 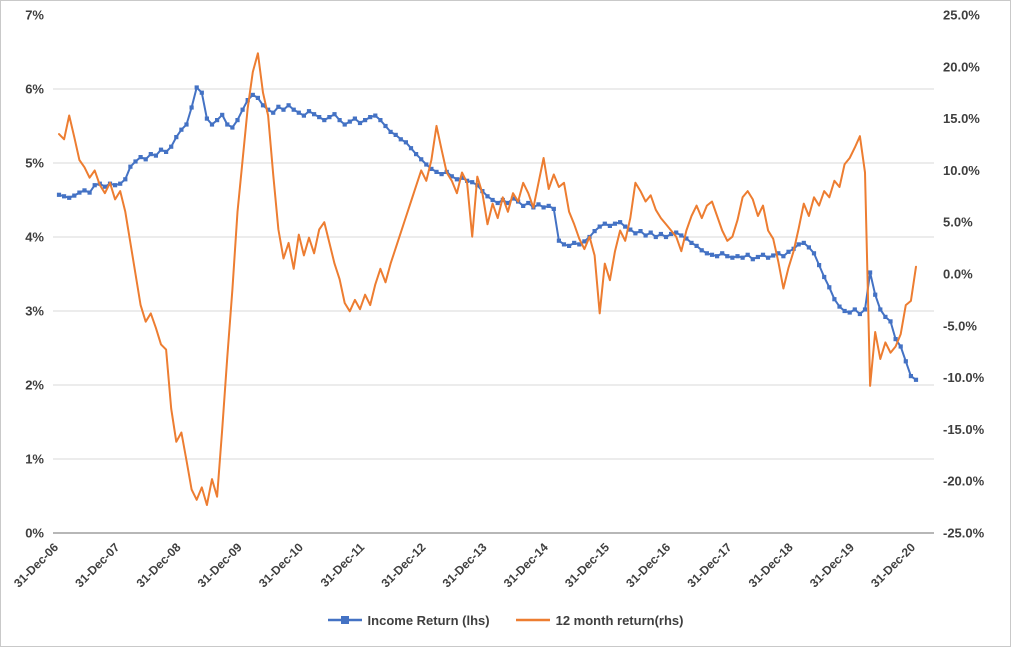 I want to click on x-axis-tick: 31-Dec-18, so click(x=771, y=565).